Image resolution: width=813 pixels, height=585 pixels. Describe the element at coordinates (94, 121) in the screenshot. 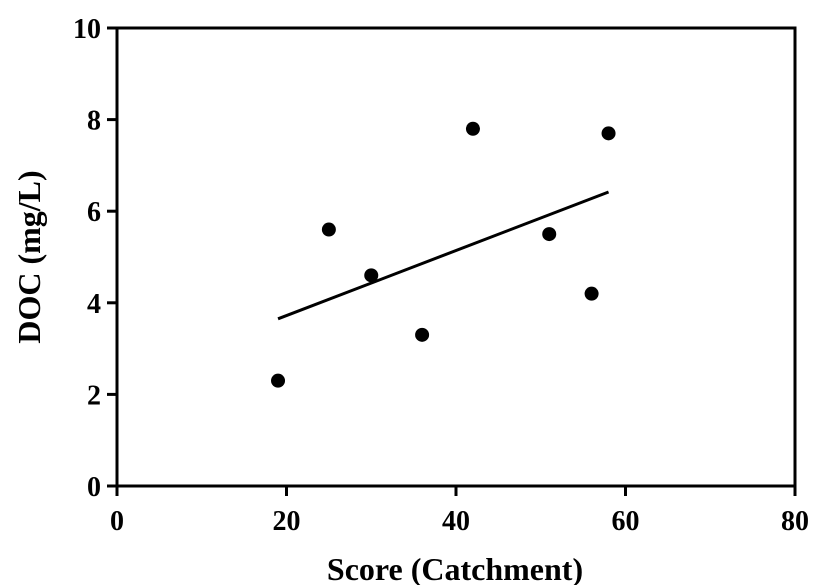

I see `y-tick-label: 8` at that location.